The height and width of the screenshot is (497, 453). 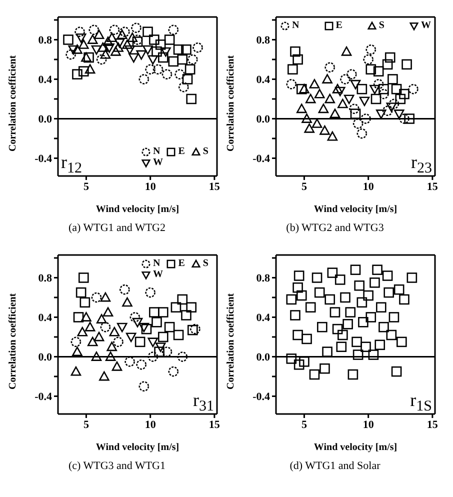 I want to click on text: (c) WTG3 and WTG1, so click(x=117, y=466).